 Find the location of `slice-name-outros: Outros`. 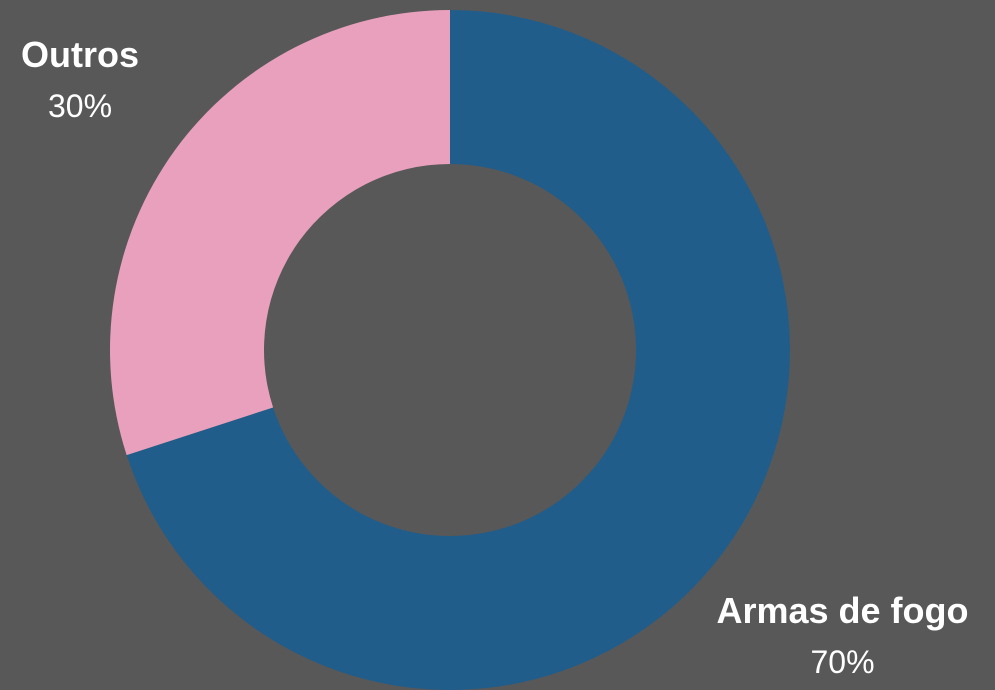

slice-name-outros: Outros is located at coordinates (79, 54).